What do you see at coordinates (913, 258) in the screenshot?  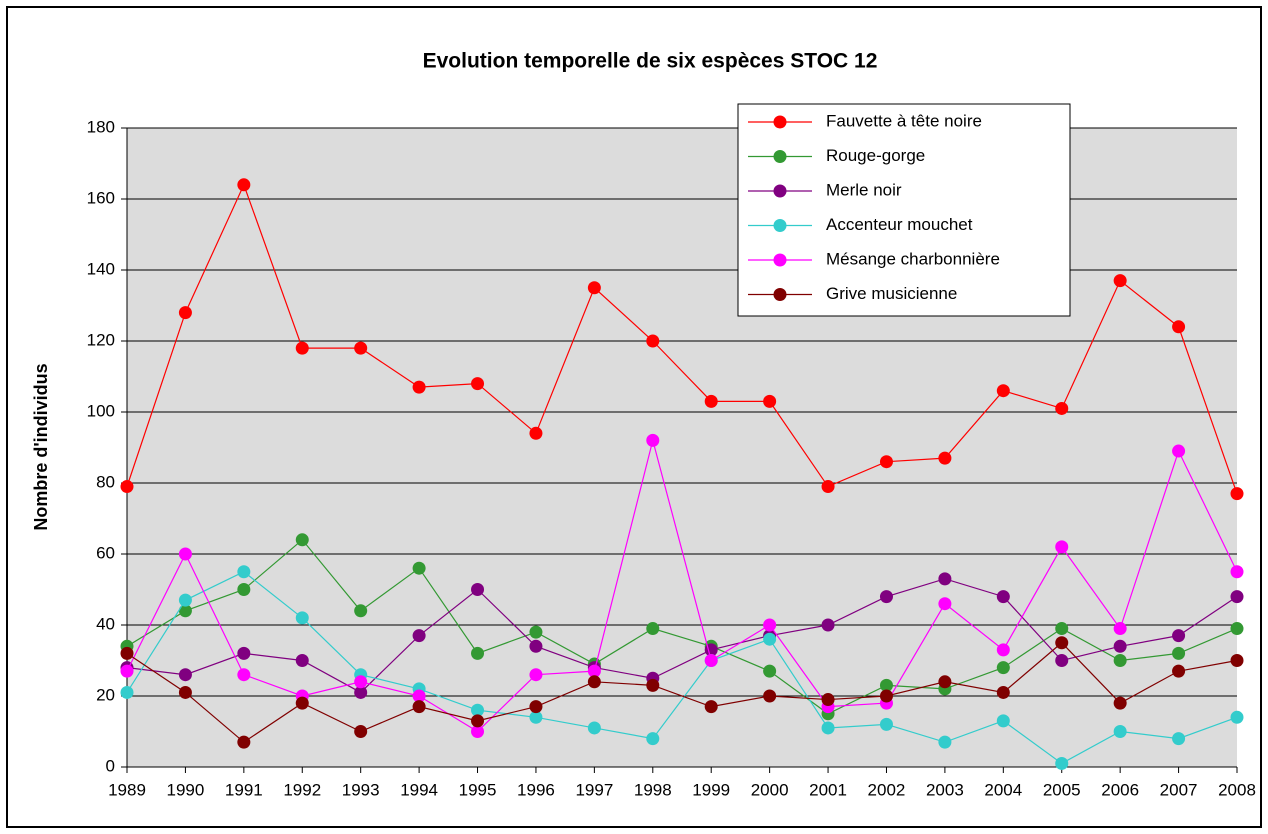 I see `legend-label: Mésange charbonnière` at bounding box center [913, 258].